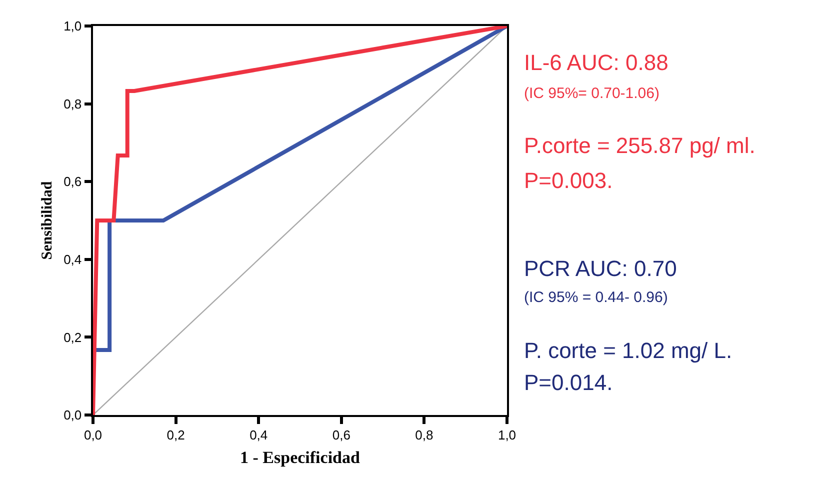 Image resolution: width=831 pixels, height=486 pixels. What do you see at coordinates (73, 26) in the screenshot?
I see `y-tick-label: 1,0` at bounding box center [73, 26].